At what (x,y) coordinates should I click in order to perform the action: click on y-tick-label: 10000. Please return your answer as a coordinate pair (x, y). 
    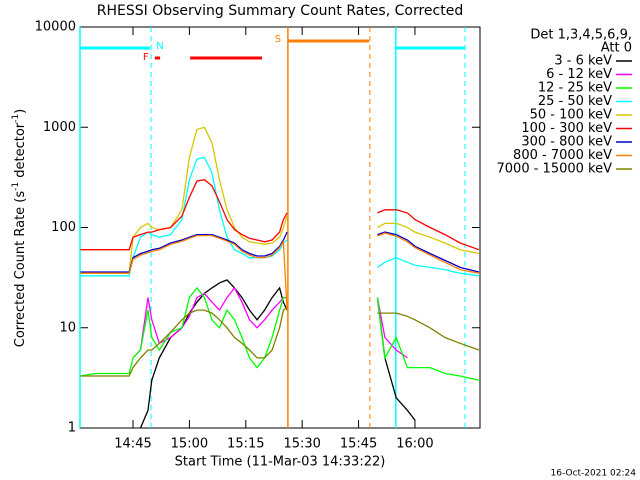
    Looking at the image, I should click on (55, 27).